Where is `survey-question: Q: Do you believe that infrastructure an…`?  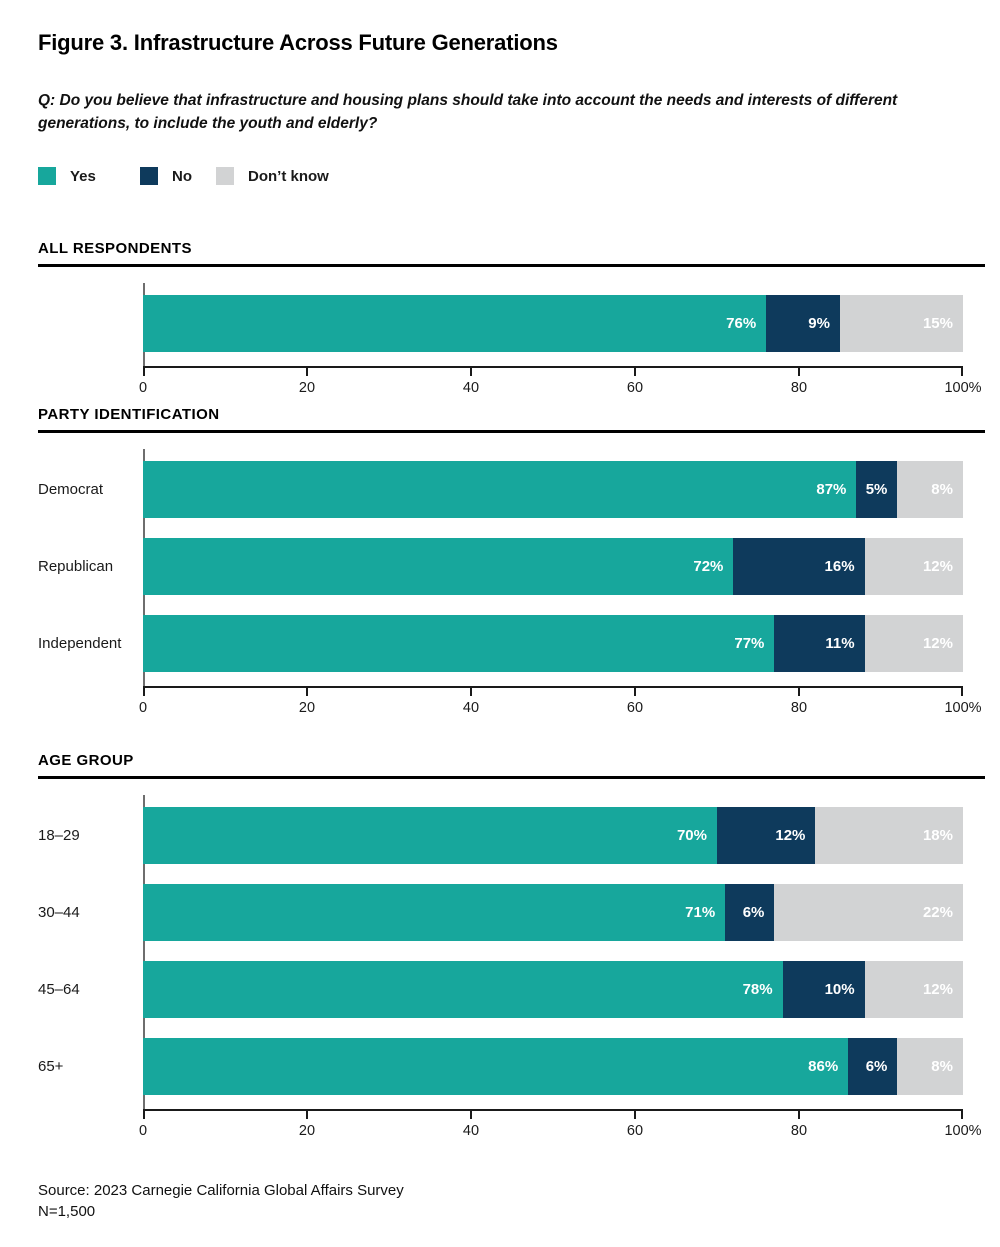 survey-question: Q: Do you believe that infrastructure an… is located at coordinates (468, 112).